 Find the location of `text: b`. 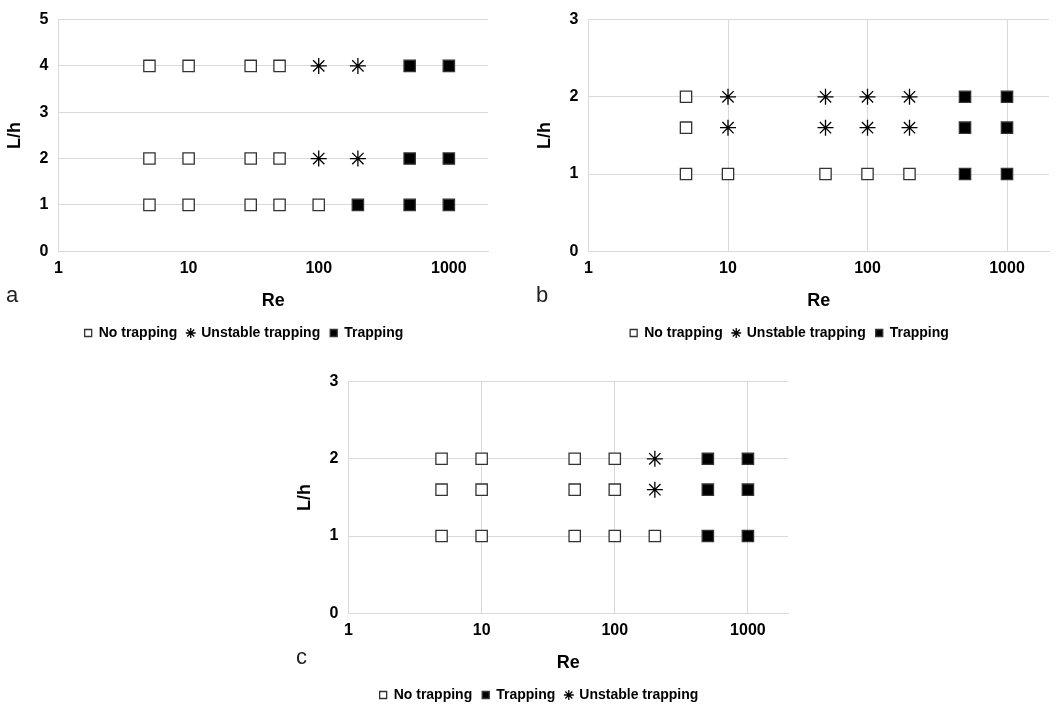

text: b is located at coordinates (542, 295).